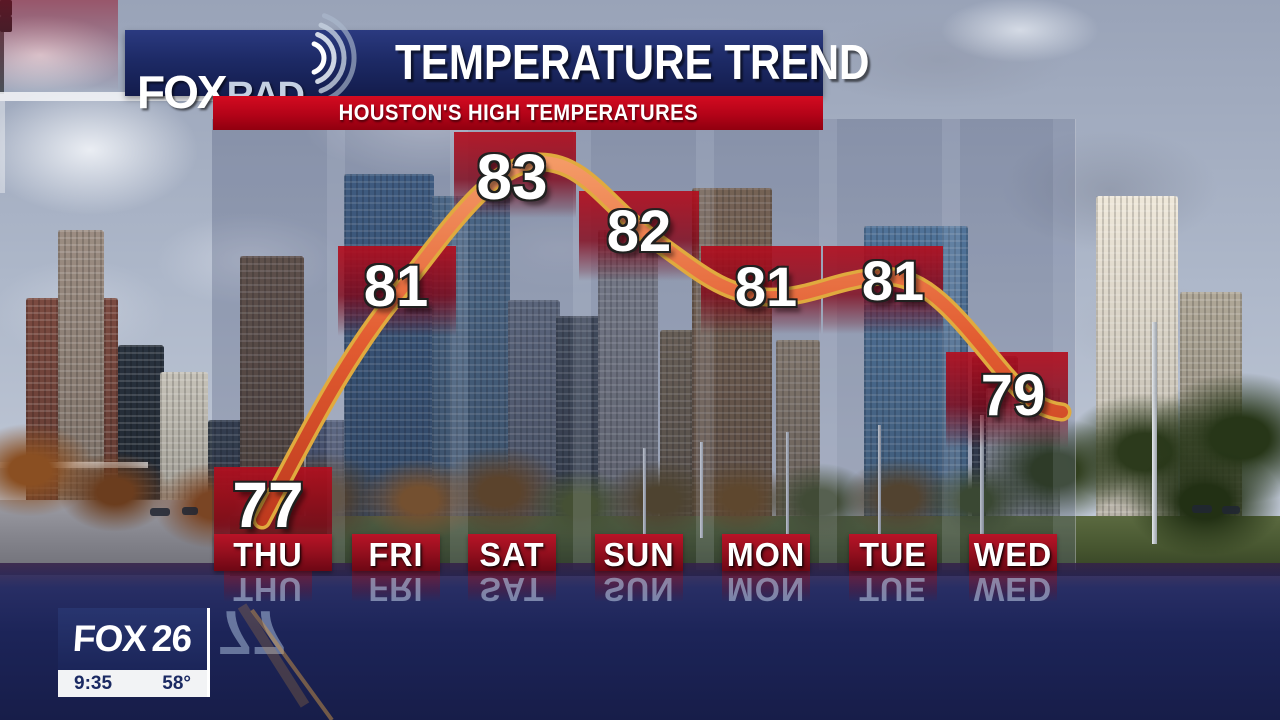 This screenshot has width=1280, height=720. I want to click on subtitle-bar: HOUSTON'S HIGH TEMPERATURES, so click(518, 113).